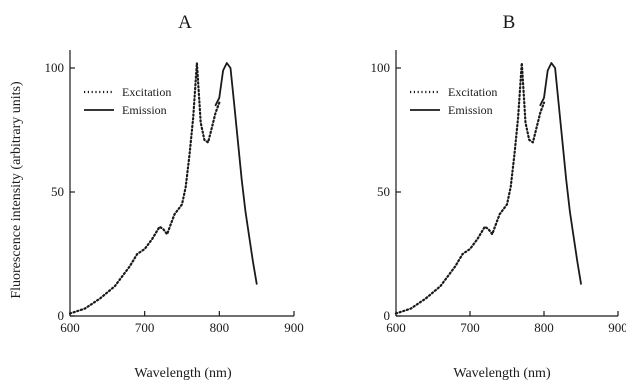 Image resolution: width=626 pixels, height=383 pixels. What do you see at coordinates (16, 190) in the screenshot?
I see `y-axis-label: Fluorescence intensity (arbitrary units)` at bounding box center [16, 190].